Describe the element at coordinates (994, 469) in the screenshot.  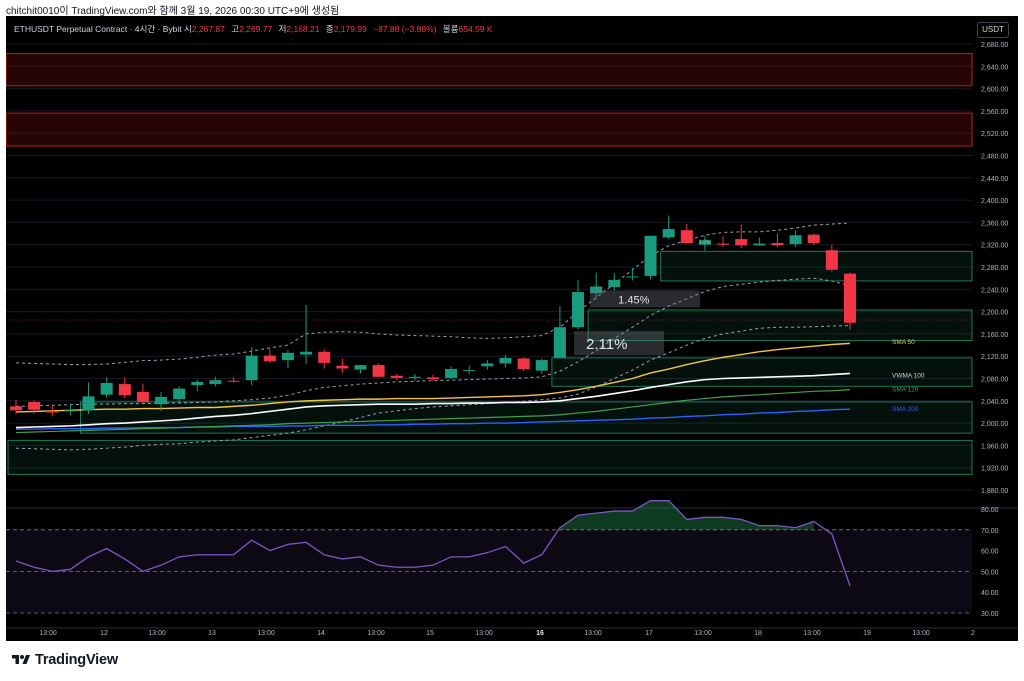
I see `price-axis-label: 1,920.00` at that location.